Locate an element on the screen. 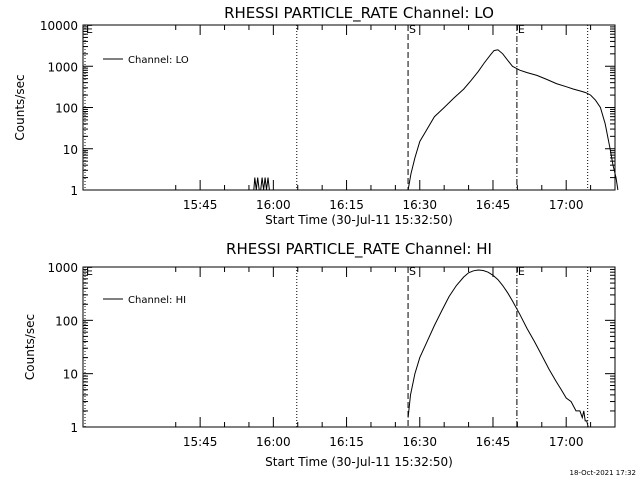 The height and width of the screenshot is (480, 640). panel-1-legend-label: Channel: LO is located at coordinates (158, 60).